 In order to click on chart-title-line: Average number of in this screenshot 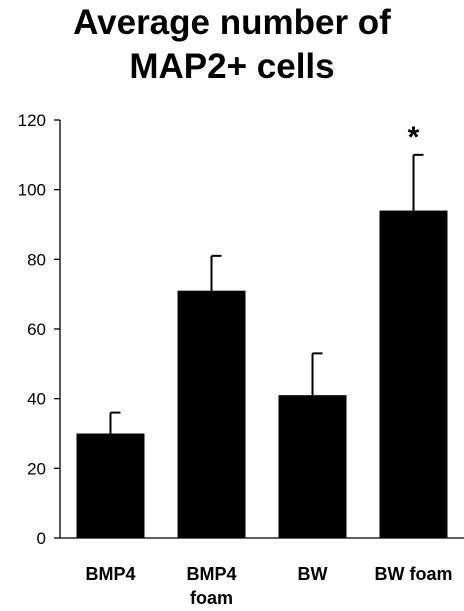, I will do `click(232, 22)`.